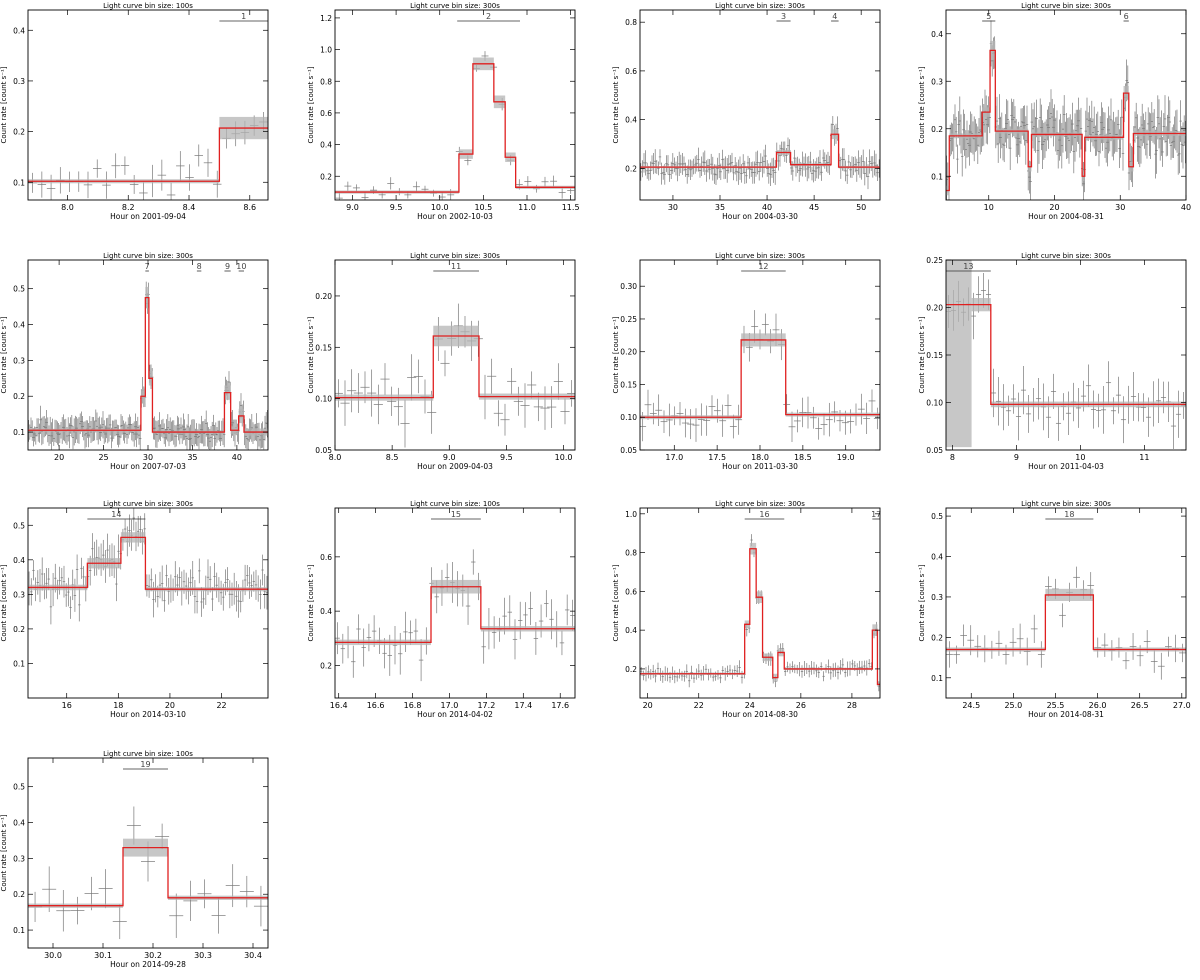  I want to click on block-uncertainty-band, so click(959, 354).